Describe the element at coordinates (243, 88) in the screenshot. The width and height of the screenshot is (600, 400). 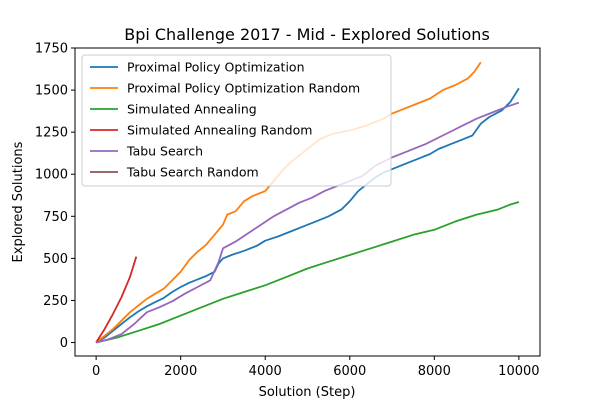
I see `legend-label: Proximal Policy Optimization Random` at that location.